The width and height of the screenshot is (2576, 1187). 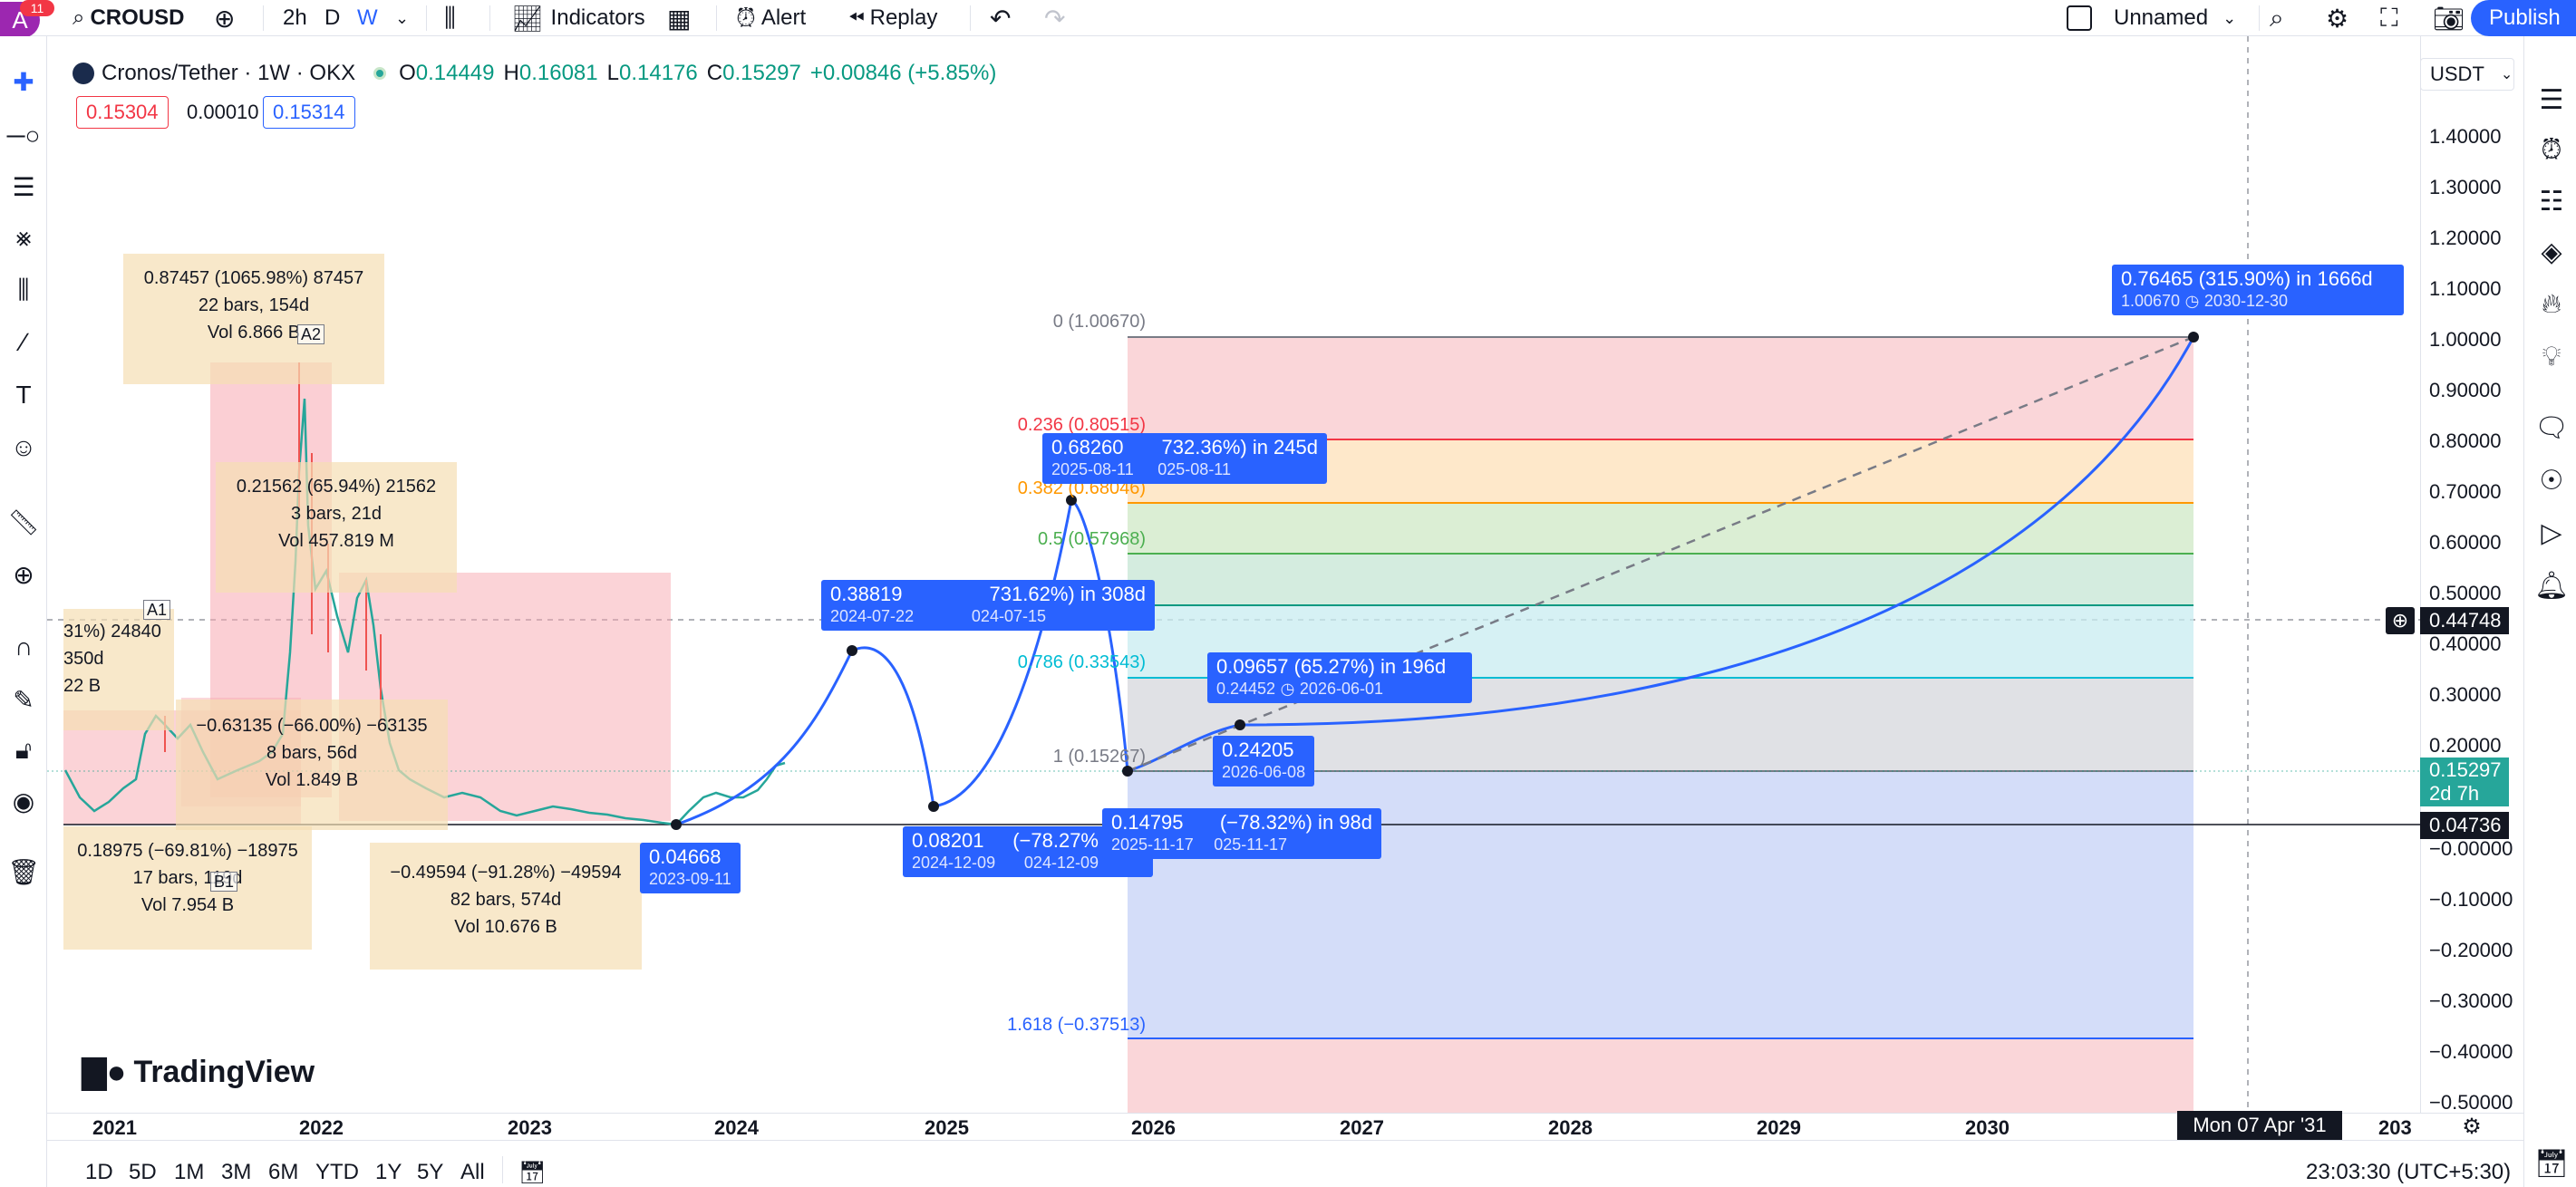 What do you see at coordinates (852, 650) in the screenshot?
I see `pivot-p2` at bounding box center [852, 650].